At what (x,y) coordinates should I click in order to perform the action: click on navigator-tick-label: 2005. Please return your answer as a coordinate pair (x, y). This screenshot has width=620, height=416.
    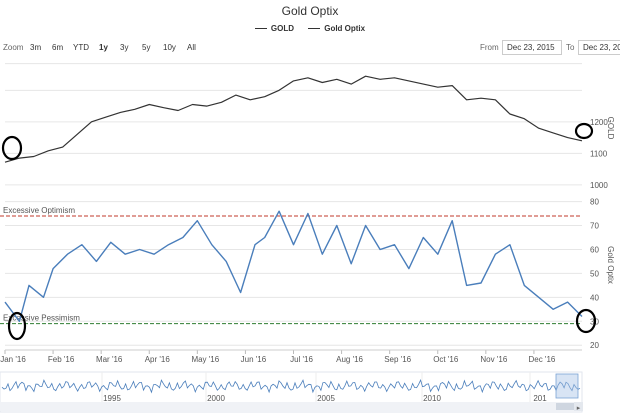
    Looking at the image, I should click on (326, 398).